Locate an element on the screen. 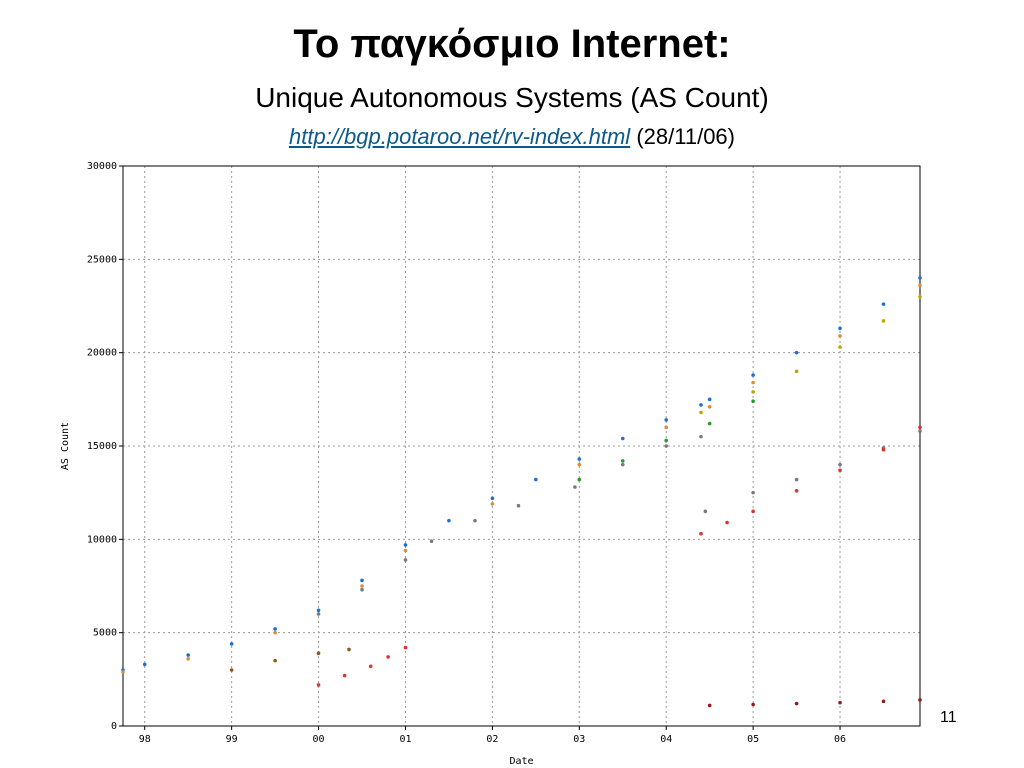  y-tick-label: 15000 is located at coordinates (102, 446).